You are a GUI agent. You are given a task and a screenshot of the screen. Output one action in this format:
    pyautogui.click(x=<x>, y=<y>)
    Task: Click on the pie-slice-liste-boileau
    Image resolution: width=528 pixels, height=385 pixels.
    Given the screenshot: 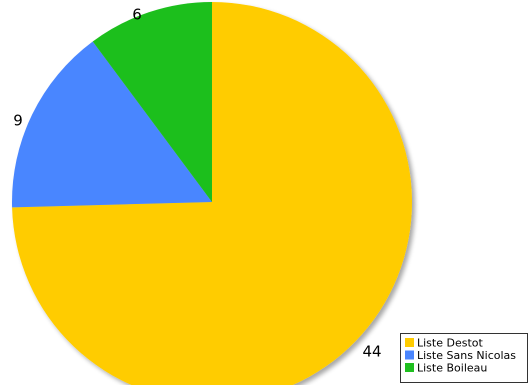 What is the action you would take?
    pyautogui.click(x=152, y=102)
    